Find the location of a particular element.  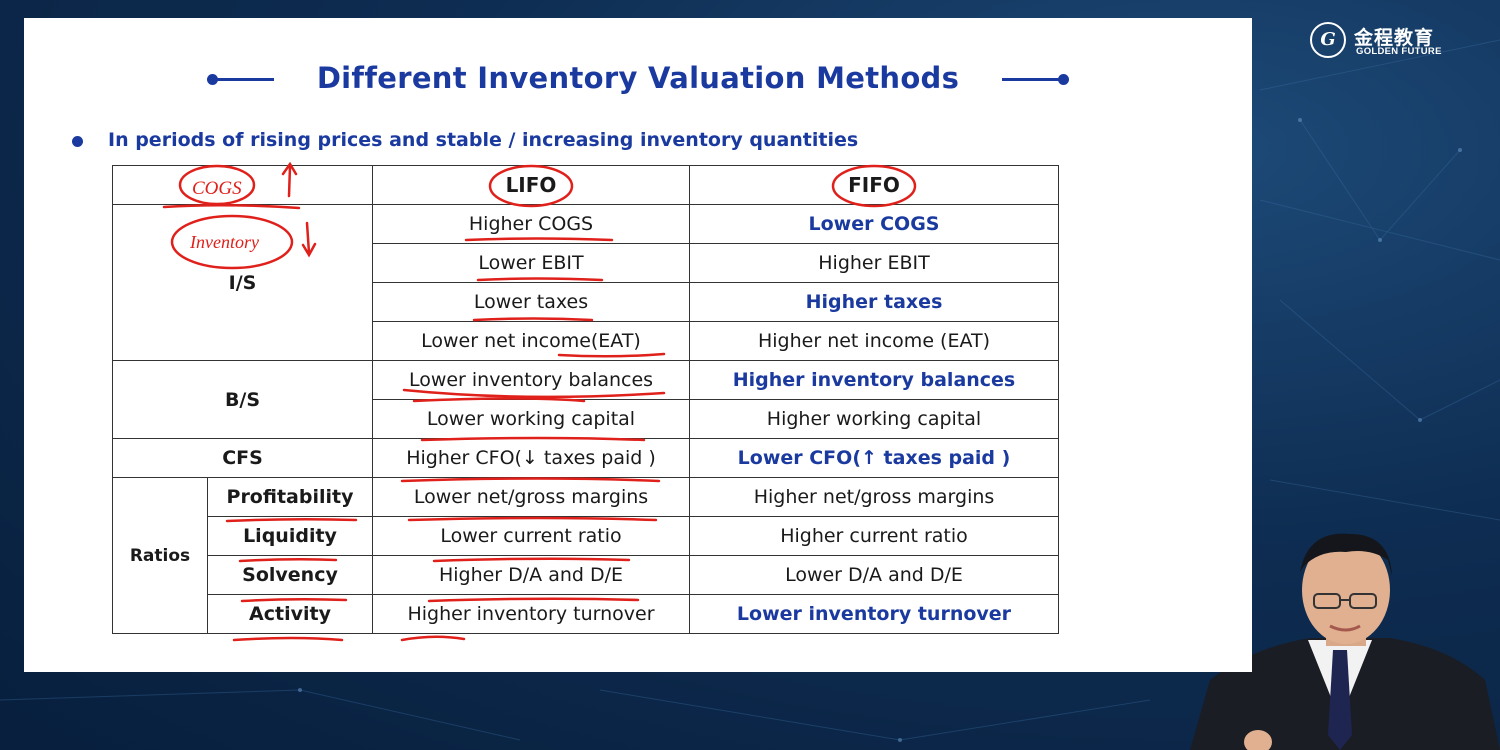

header-lifo: LIFO is located at coordinates (531, 185).